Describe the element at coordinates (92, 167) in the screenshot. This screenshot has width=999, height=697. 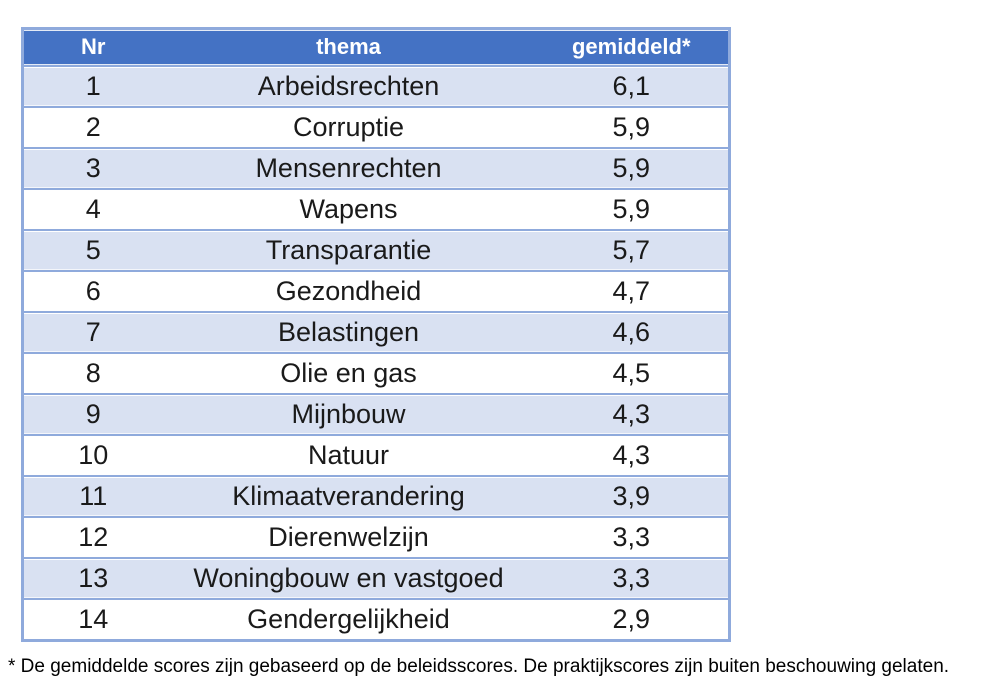
I see `cell-nr: 3` at that location.